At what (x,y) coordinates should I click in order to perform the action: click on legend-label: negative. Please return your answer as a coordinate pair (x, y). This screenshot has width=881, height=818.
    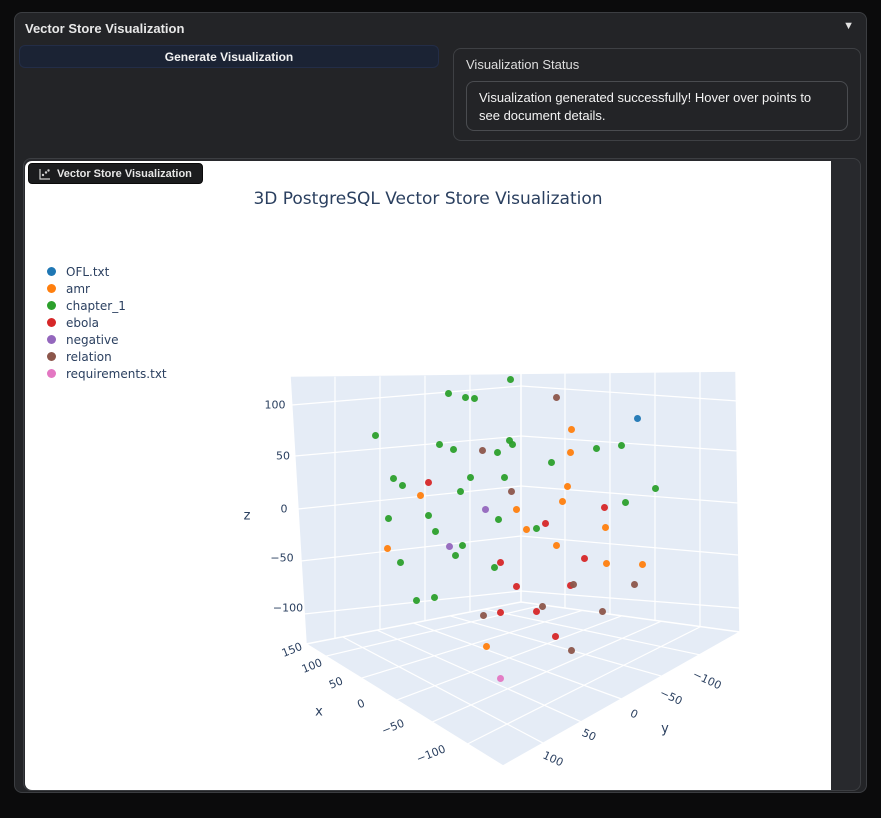
    Looking at the image, I should click on (92, 339).